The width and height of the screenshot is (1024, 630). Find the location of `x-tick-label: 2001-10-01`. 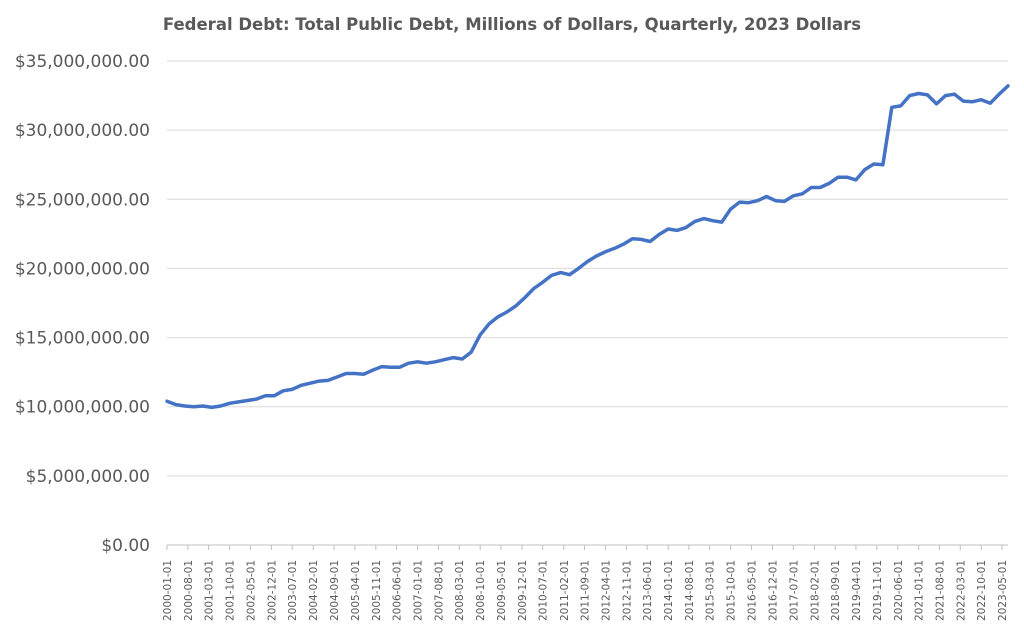

x-tick-label: 2001-10-01 is located at coordinates (231, 590).